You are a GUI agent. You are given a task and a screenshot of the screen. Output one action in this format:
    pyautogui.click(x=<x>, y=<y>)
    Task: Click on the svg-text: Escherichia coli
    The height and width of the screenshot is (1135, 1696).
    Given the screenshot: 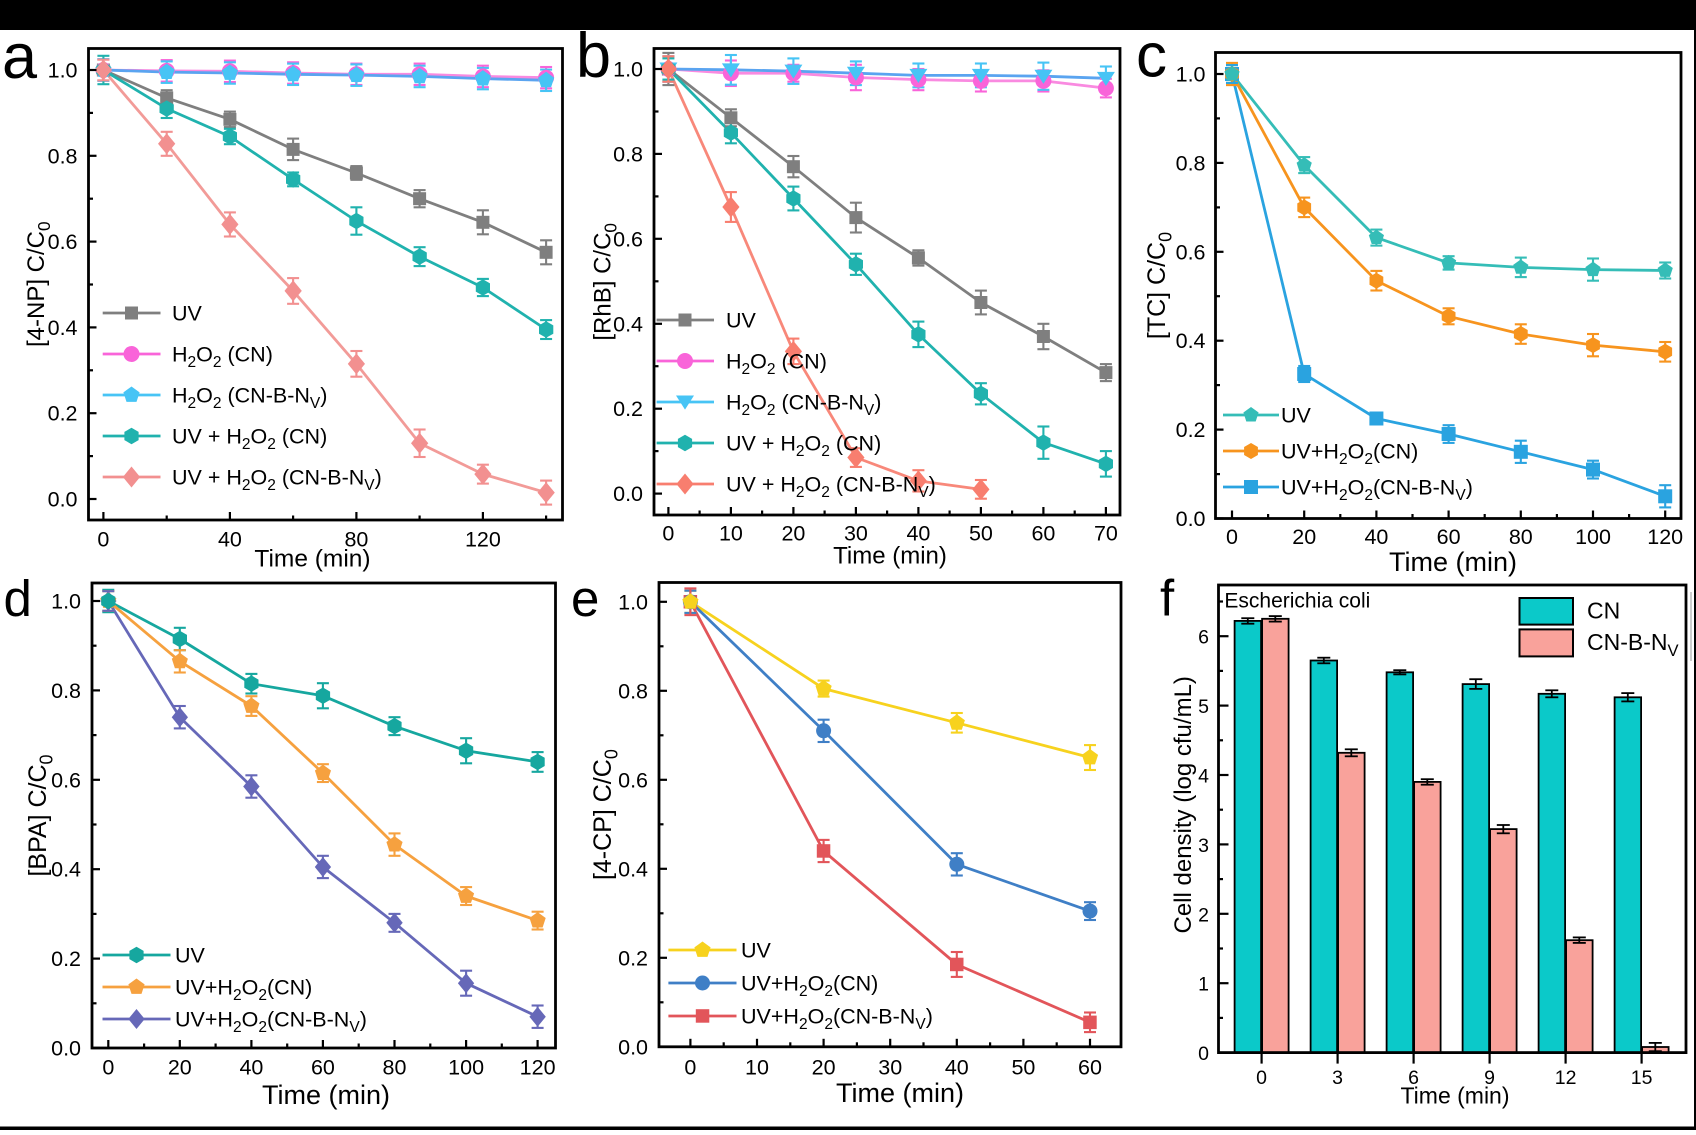 What is the action you would take?
    pyautogui.click(x=1297, y=601)
    